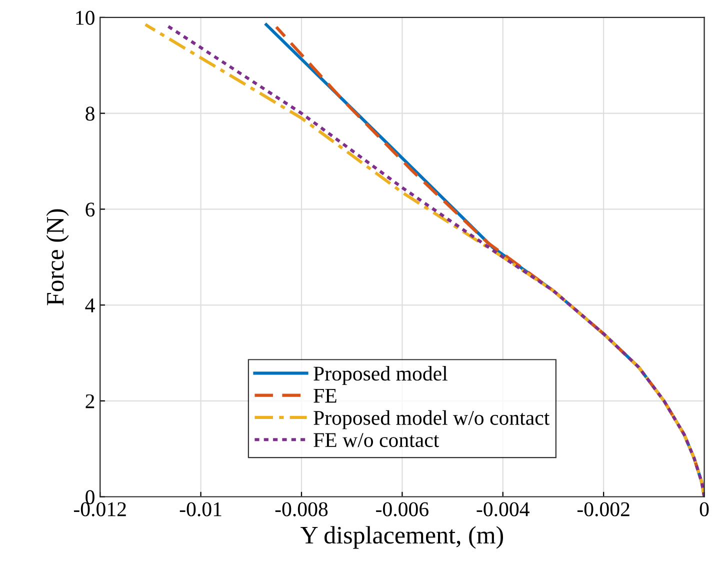 The height and width of the screenshot is (581, 715). Describe the element at coordinates (704, 509) in the screenshot. I see `x-tick-label: 0` at that location.